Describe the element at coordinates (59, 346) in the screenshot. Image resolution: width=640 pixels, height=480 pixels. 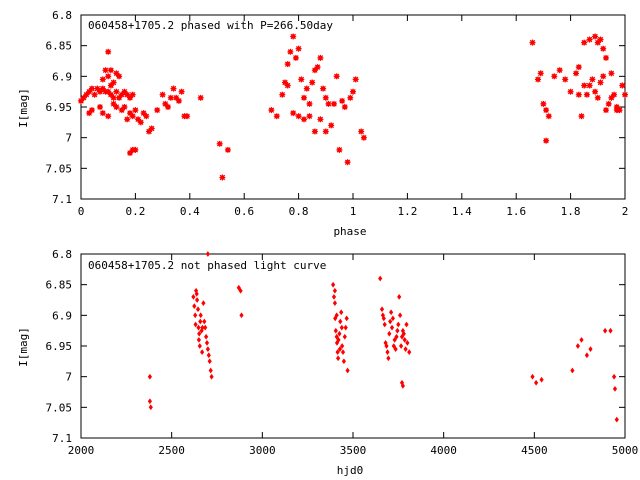
I see `bottom-y-tick-label: 6.95` at that location.